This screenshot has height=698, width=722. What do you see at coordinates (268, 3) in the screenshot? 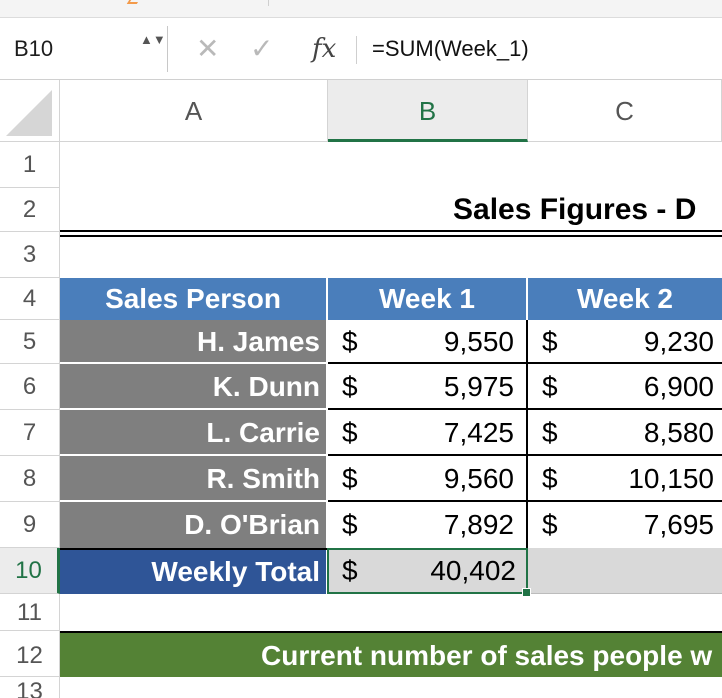
I see `ribbon-divider` at bounding box center [268, 3].